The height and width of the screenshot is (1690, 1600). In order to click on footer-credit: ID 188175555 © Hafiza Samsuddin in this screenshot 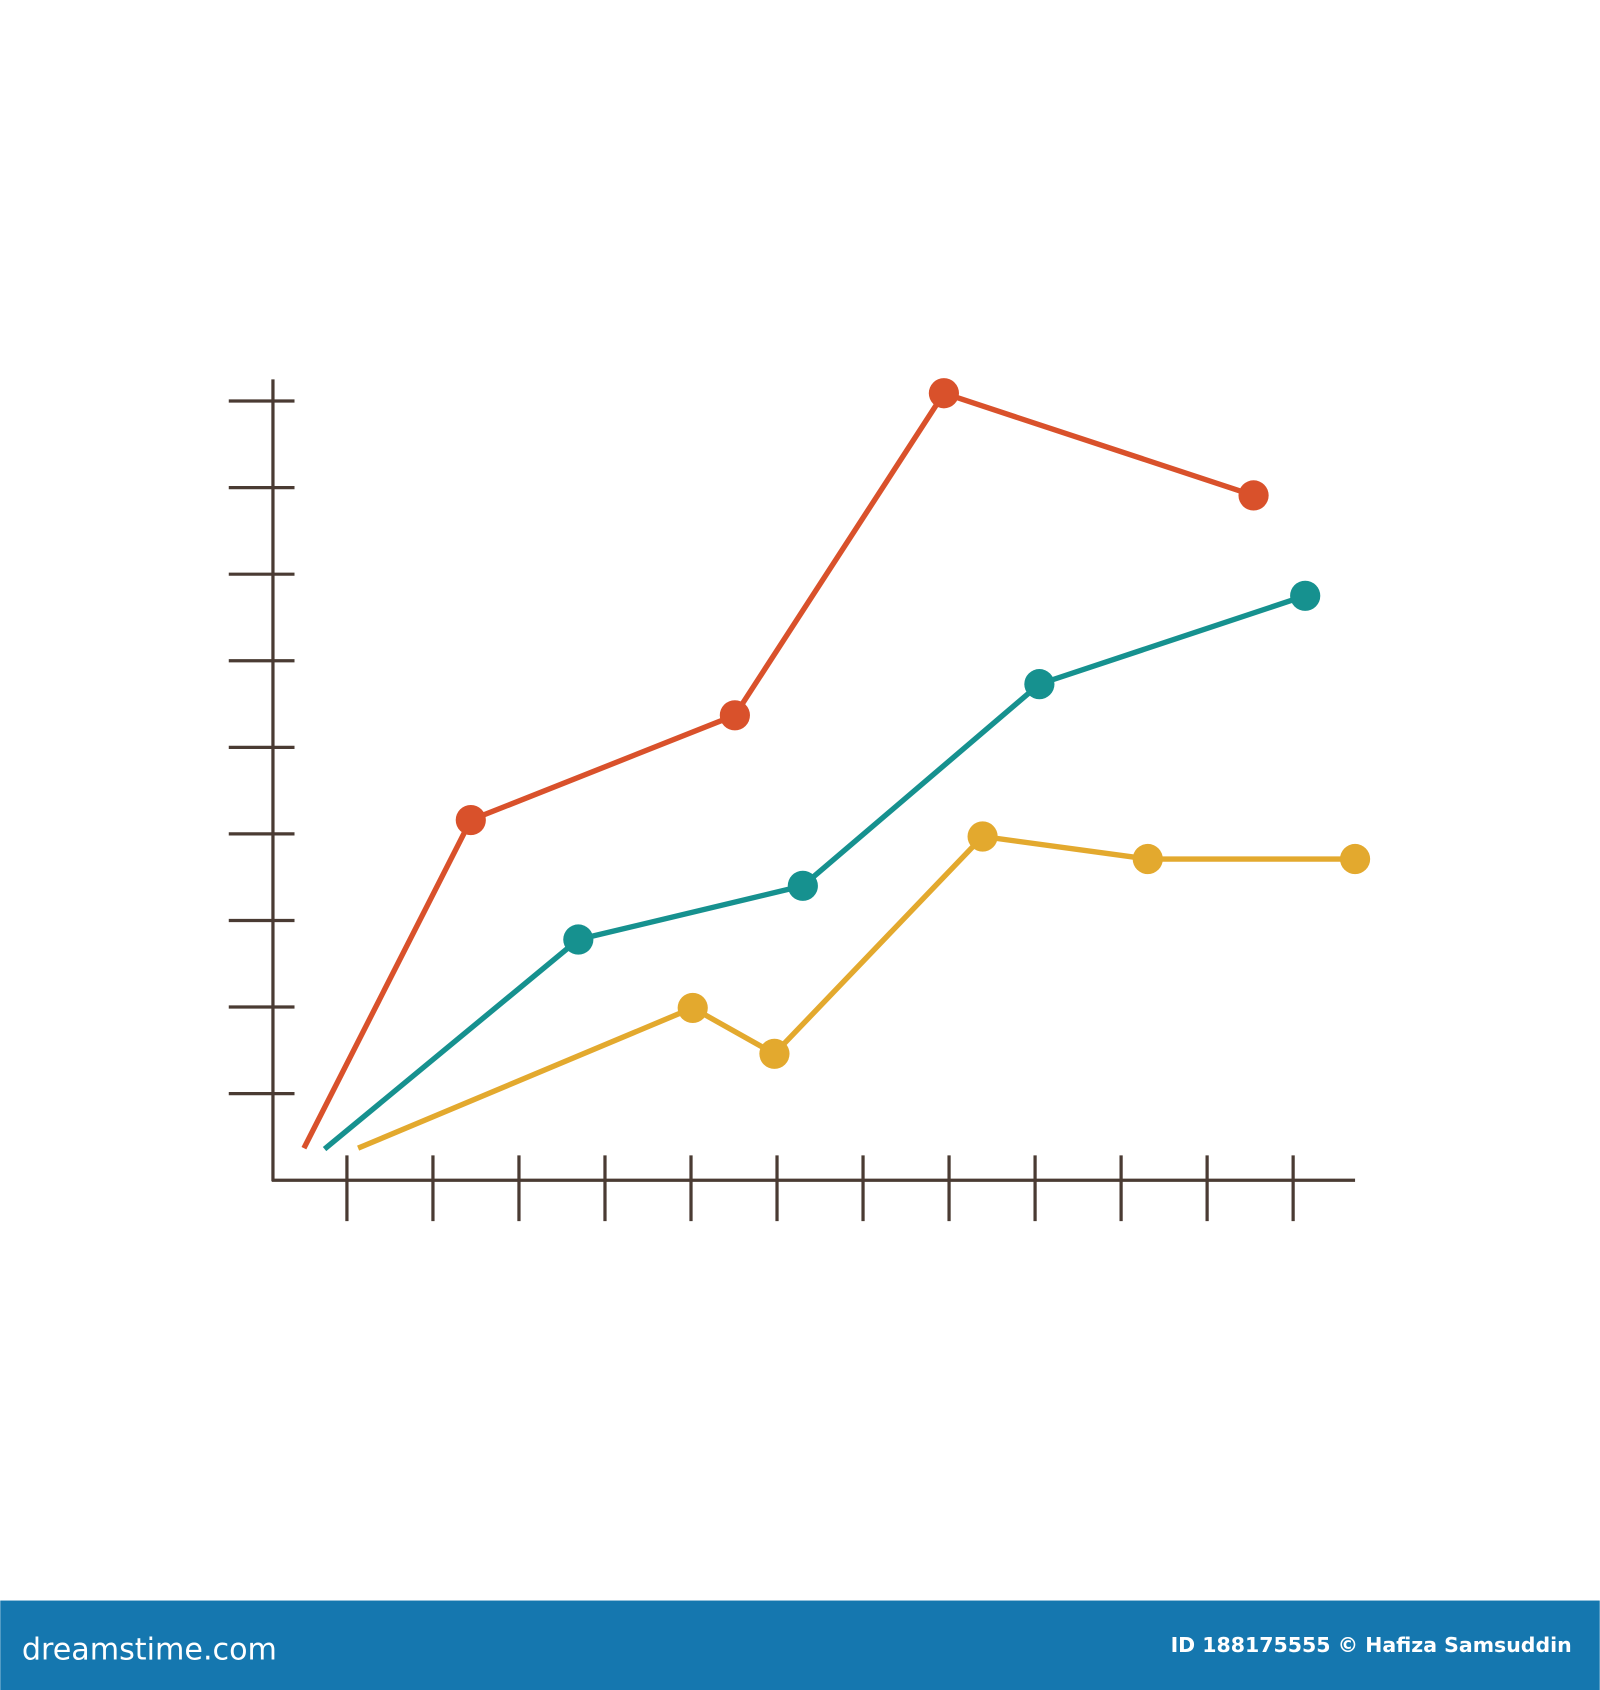, I will do `click(1371, 1645)`.